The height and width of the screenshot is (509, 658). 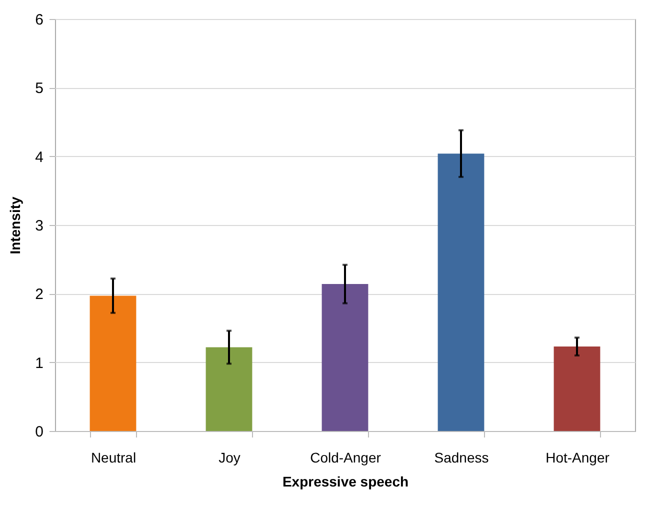 I want to click on y-tick-label: 5, so click(x=39, y=89).